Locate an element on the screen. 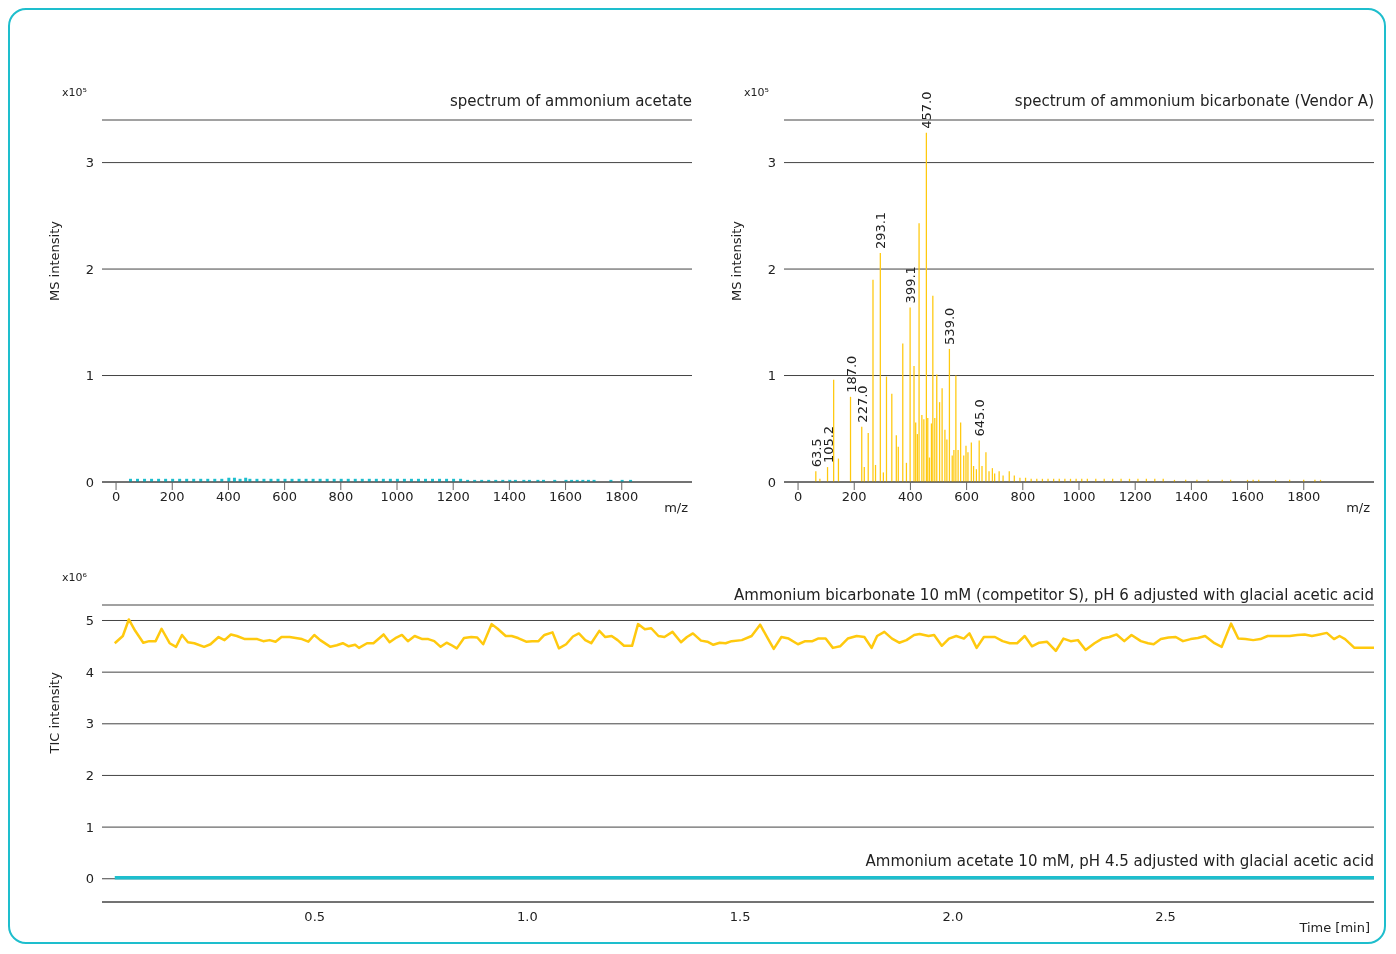 The width and height of the screenshot is (1396, 954). y-tick-label: 5 is located at coordinates (89, 621).